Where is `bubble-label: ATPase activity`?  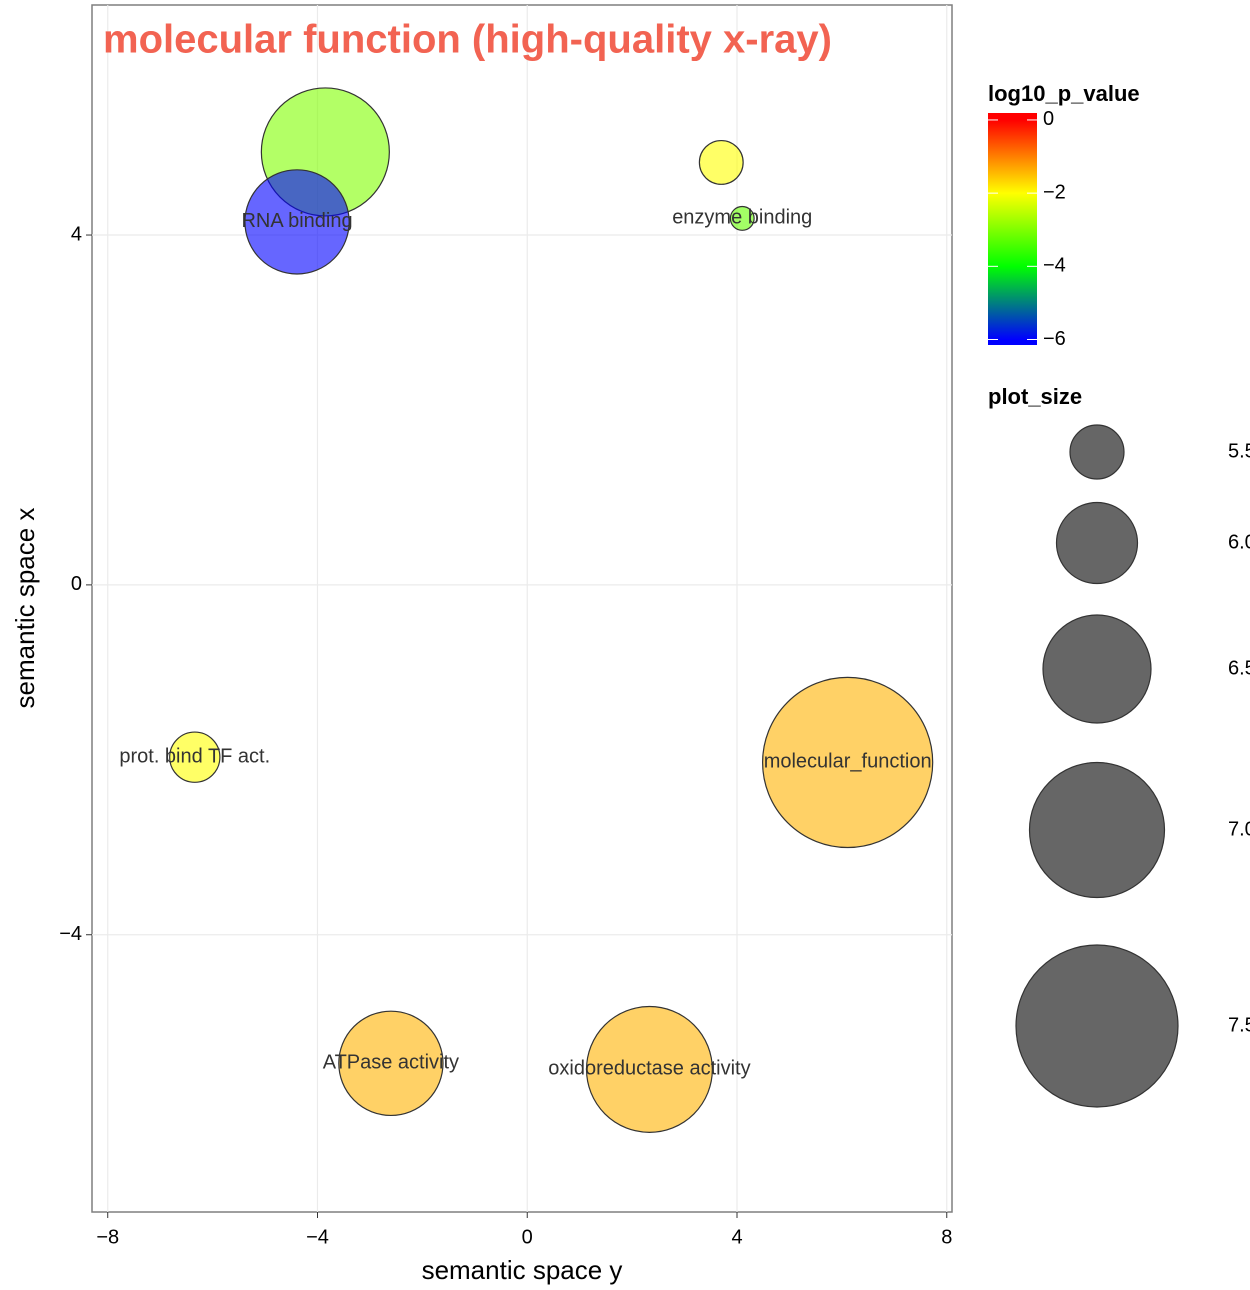
bubble-label: ATPase activity is located at coordinates (391, 1063).